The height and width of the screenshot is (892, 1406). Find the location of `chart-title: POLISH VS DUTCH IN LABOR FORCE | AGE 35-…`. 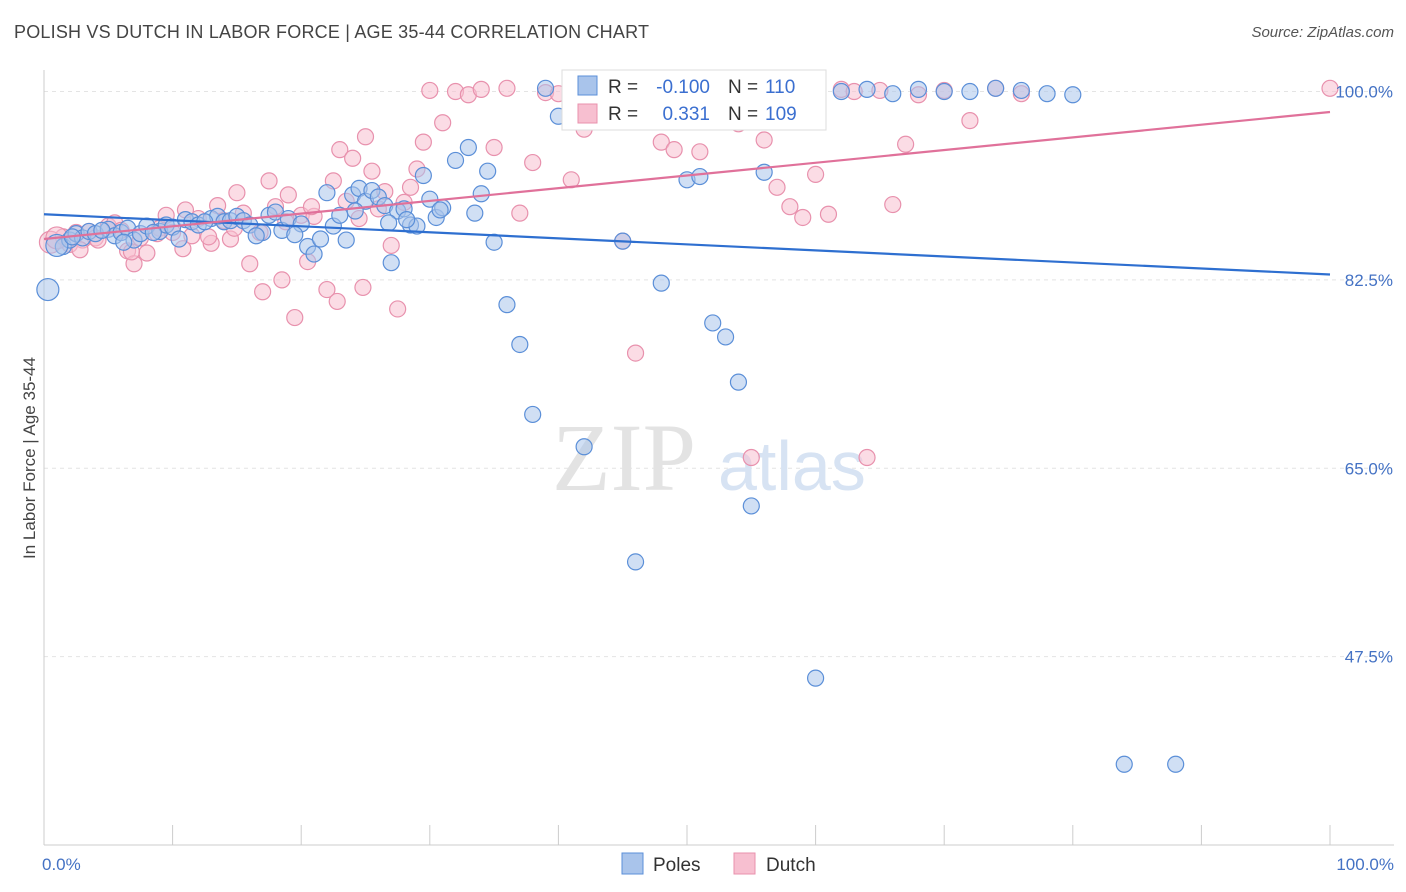

chart-title: POLISH VS DUTCH IN LABOR FORCE | AGE 35-… is located at coordinates (332, 32).